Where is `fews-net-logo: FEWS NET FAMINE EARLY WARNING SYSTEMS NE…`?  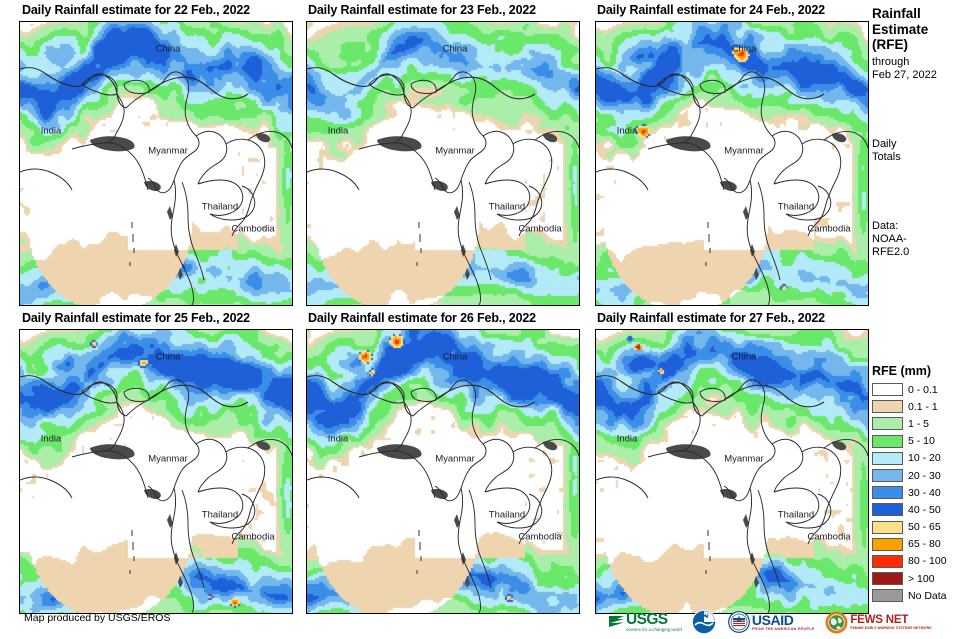 fews-net-logo: FEWS NET FAMINE EARLY WARNING SYSTEMS NE… is located at coordinates (878, 622).